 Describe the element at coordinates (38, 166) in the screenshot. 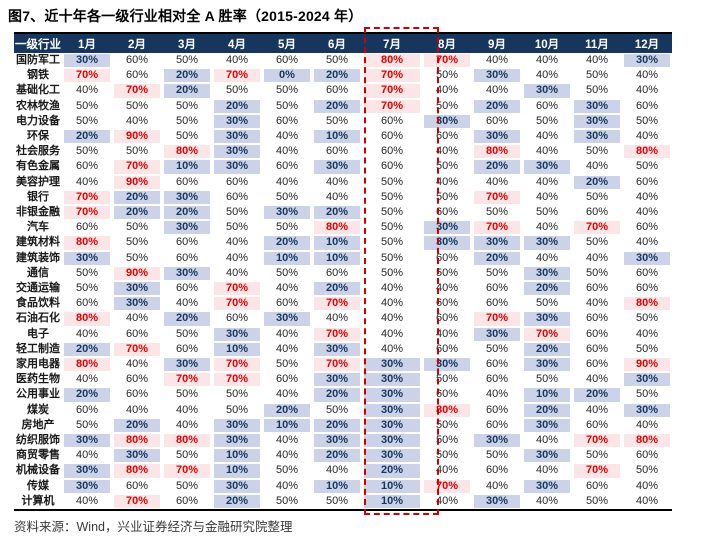

I see `industry-label: 有色金属` at that location.